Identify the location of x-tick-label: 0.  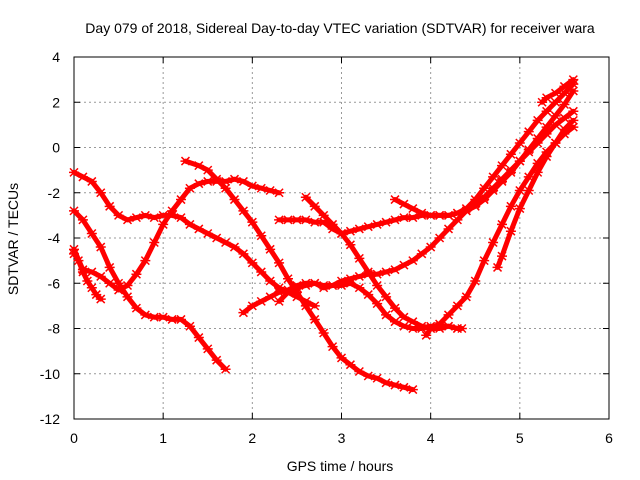
(74, 438).